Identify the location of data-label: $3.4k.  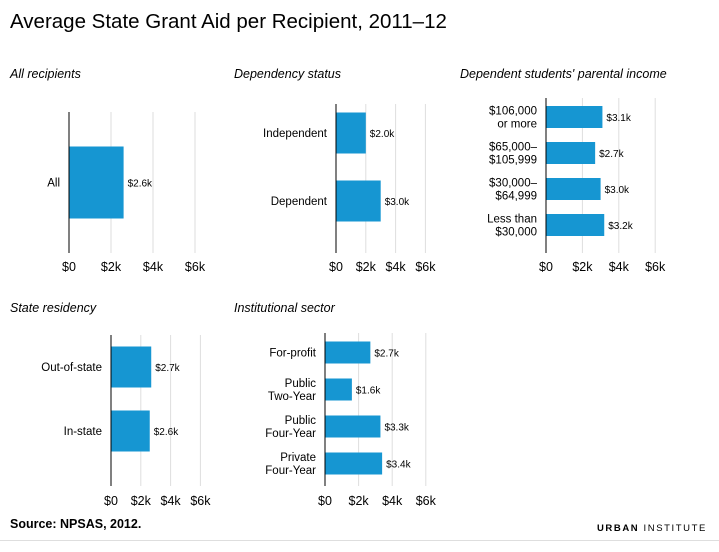
(398, 465).